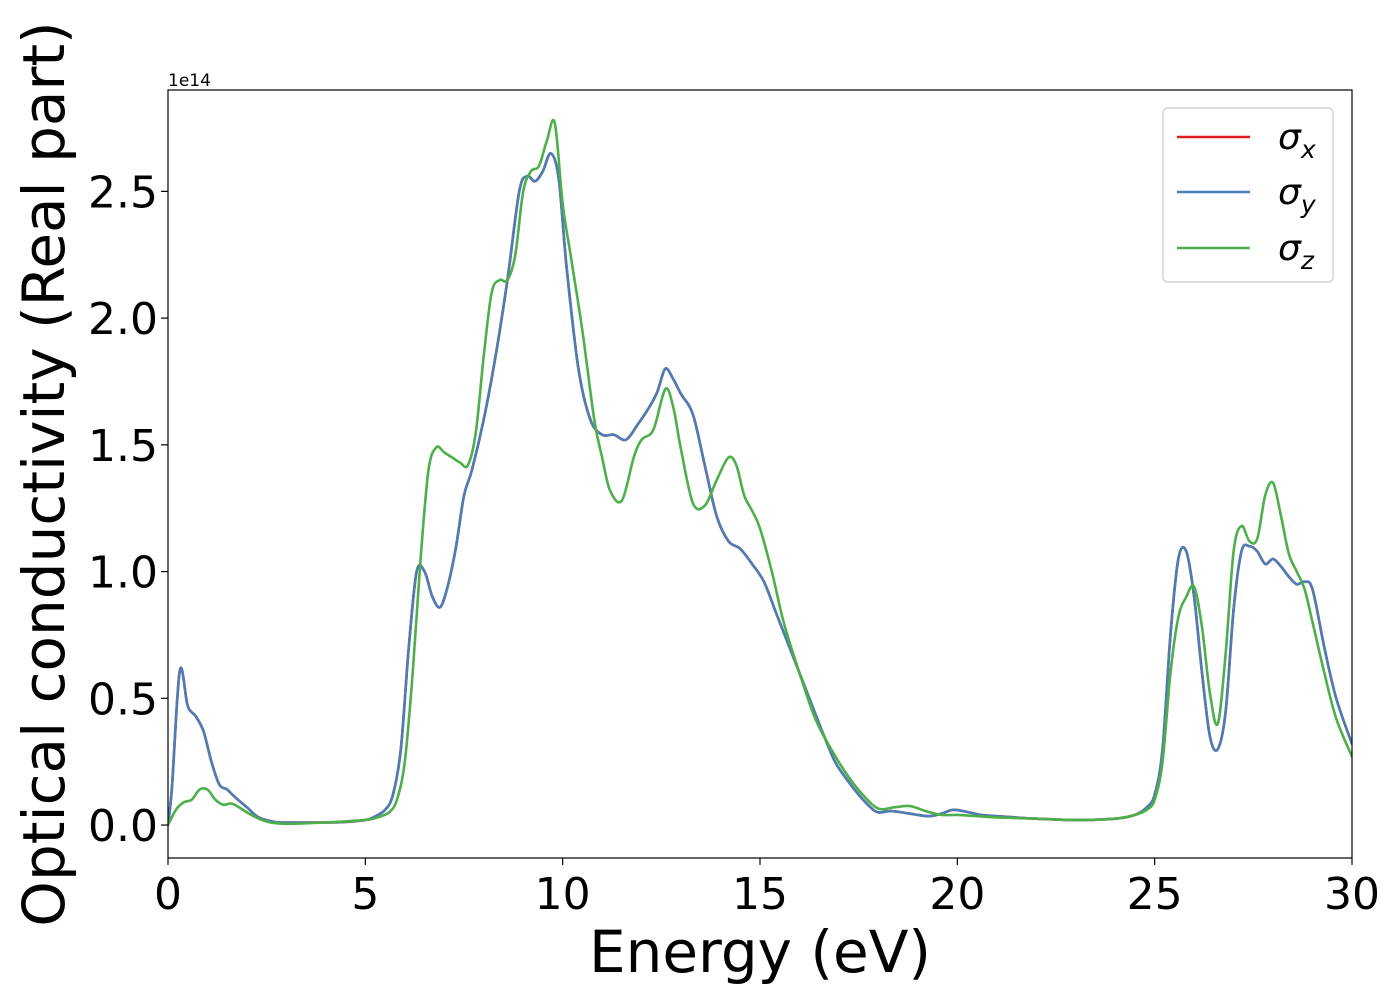 The image size is (1400, 1000). Describe the element at coordinates (1352, 894) in the screenshot. I see `x-tick-label: 30` at that location.